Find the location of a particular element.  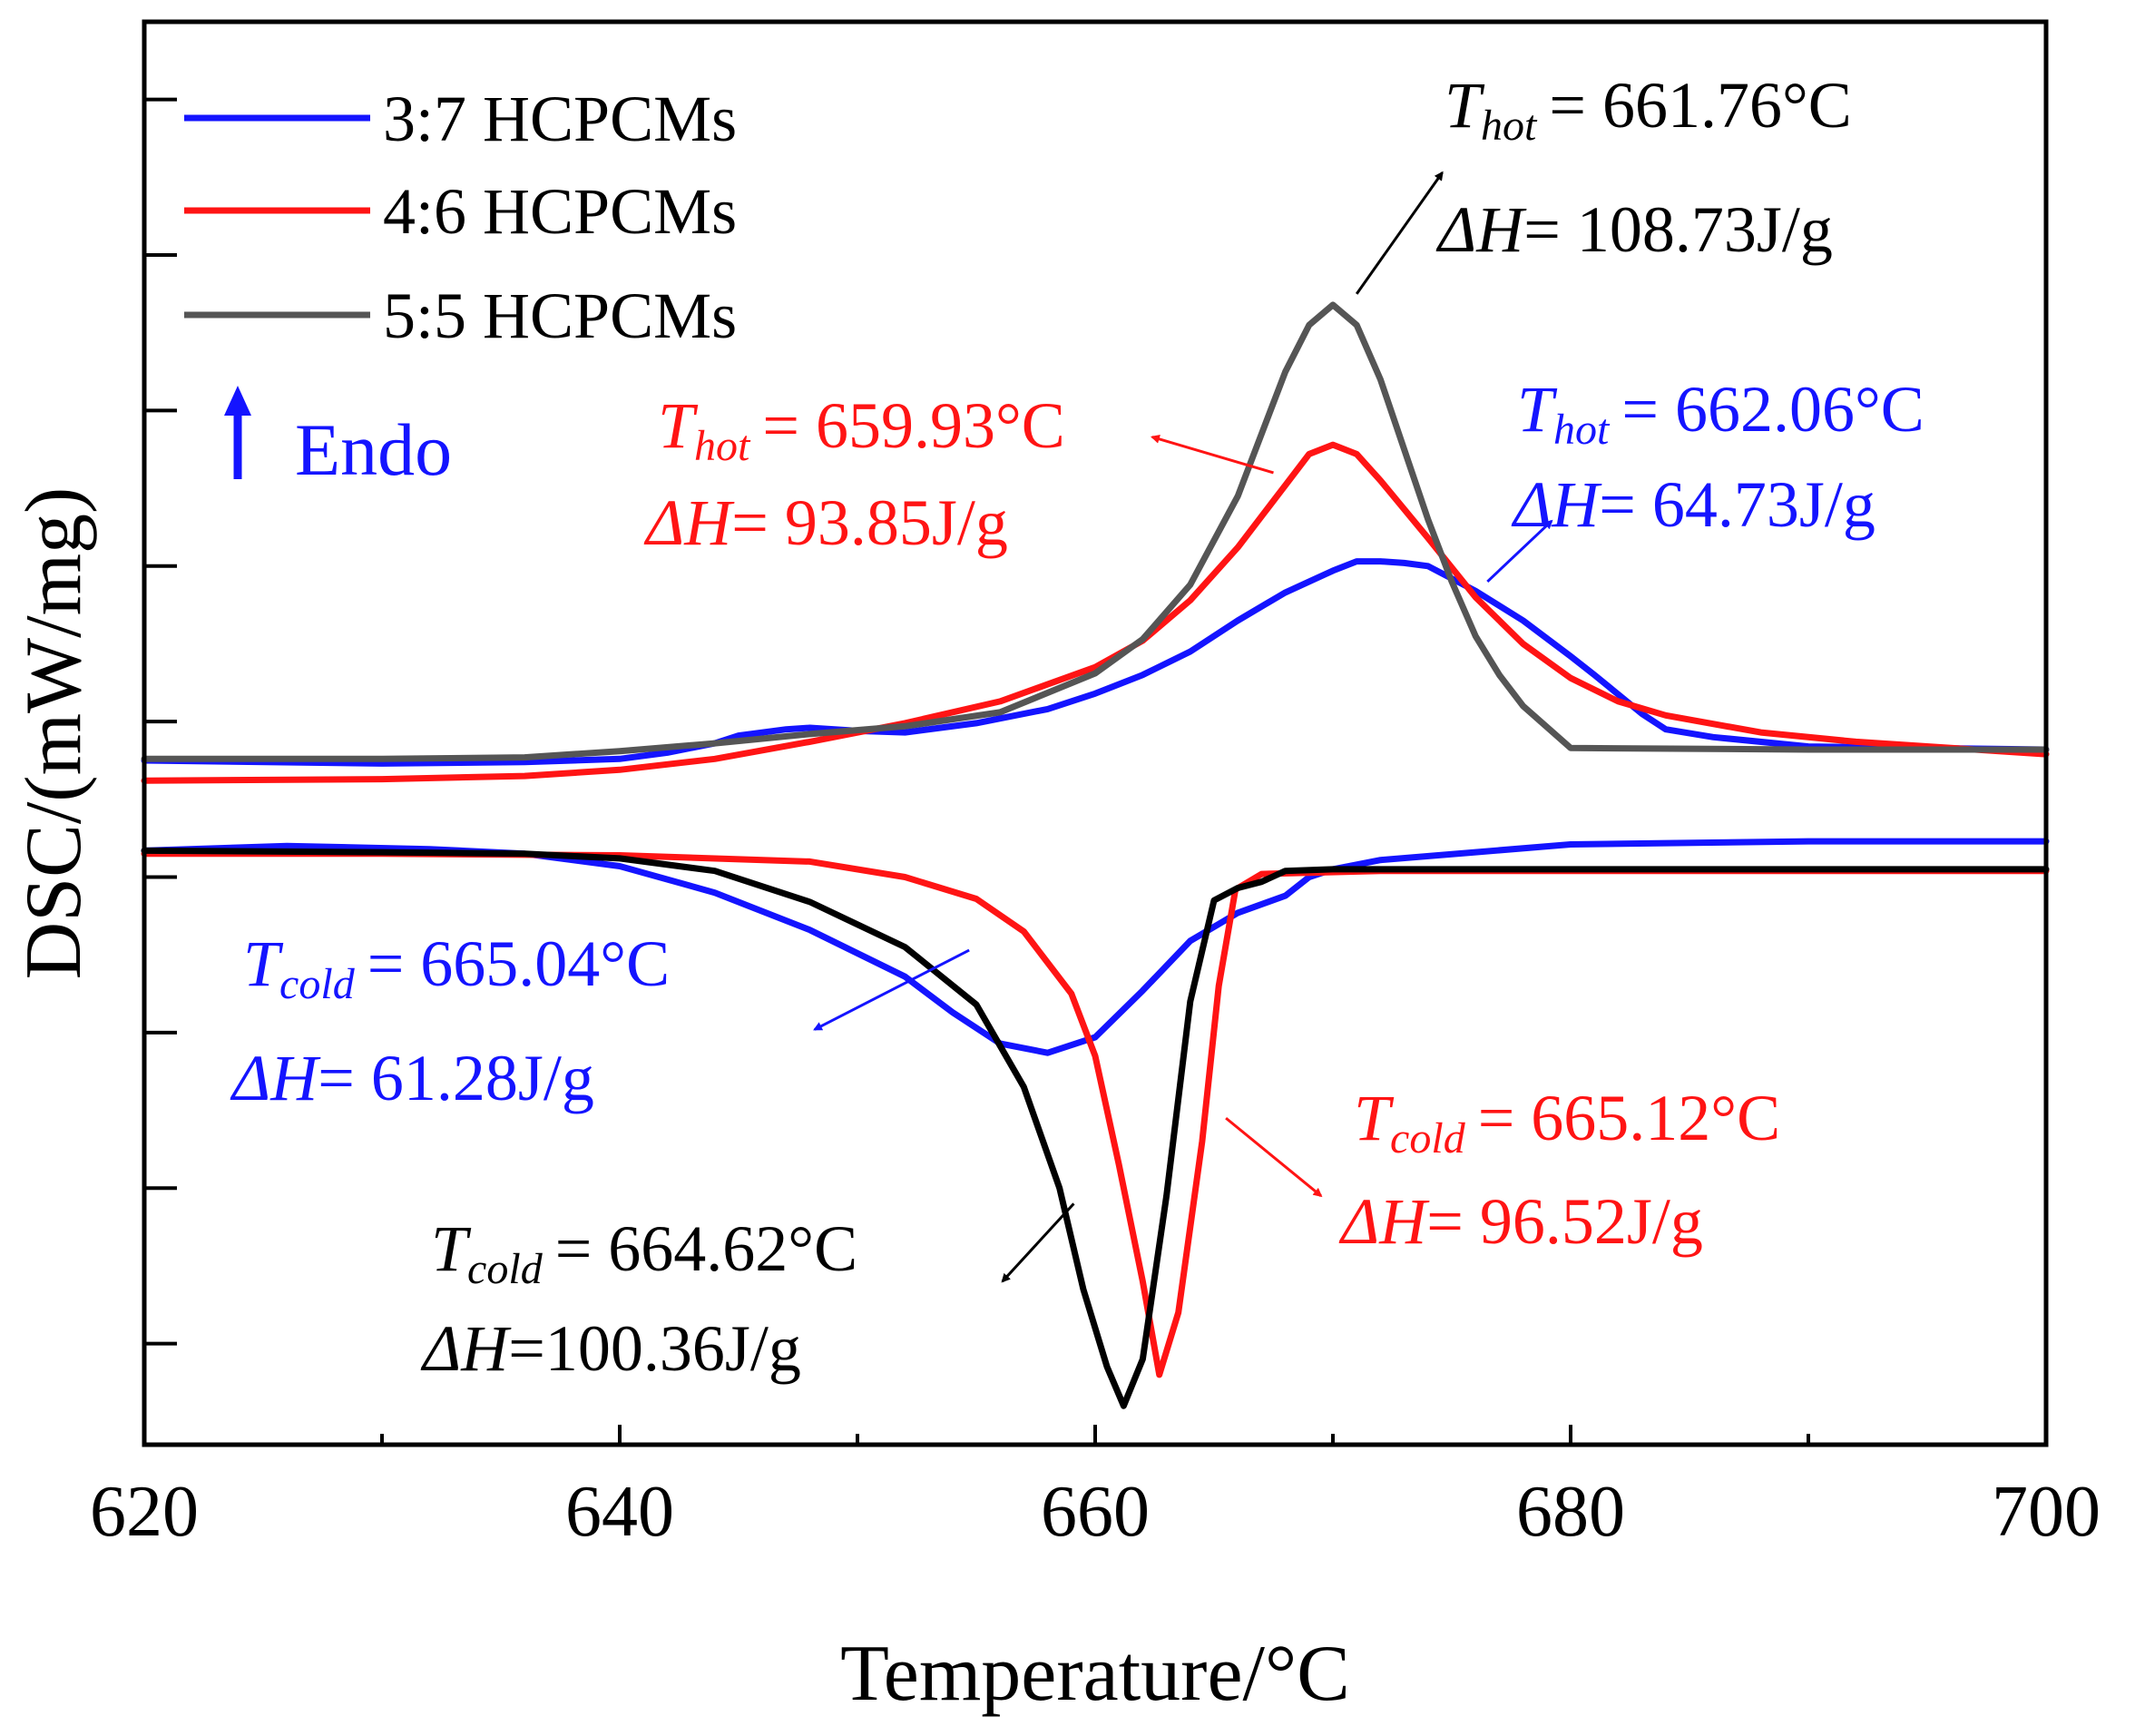

dh-label-46: ΔH= 93.85J/g is located at coordinates (825, 522).